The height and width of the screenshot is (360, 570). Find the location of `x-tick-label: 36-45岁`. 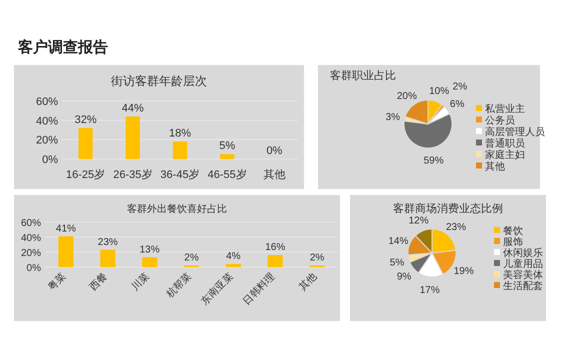

x-tick-label: 36-45岁 is located at coordinates (180, 175).